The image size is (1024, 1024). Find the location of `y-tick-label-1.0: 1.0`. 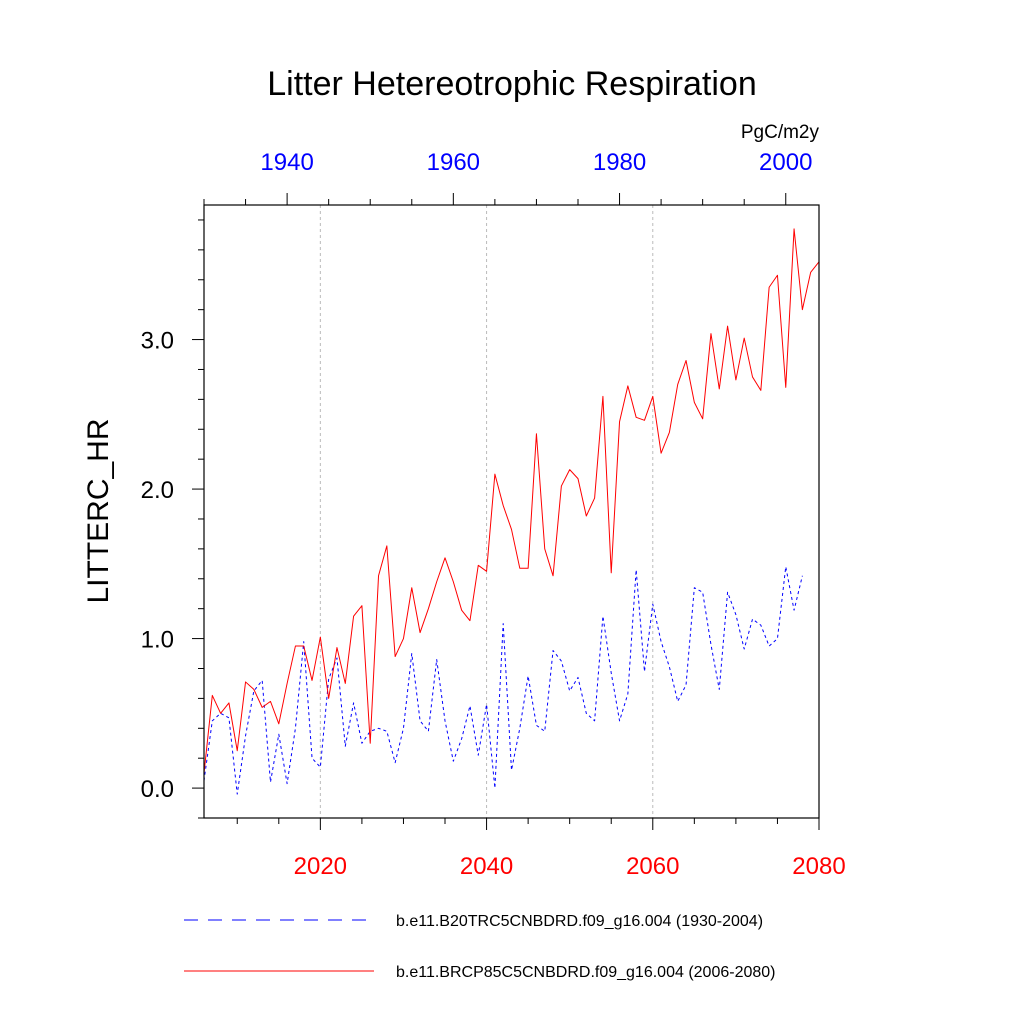

y-tick-label-1.0: 1.0 is located at coordinates (157, 640).